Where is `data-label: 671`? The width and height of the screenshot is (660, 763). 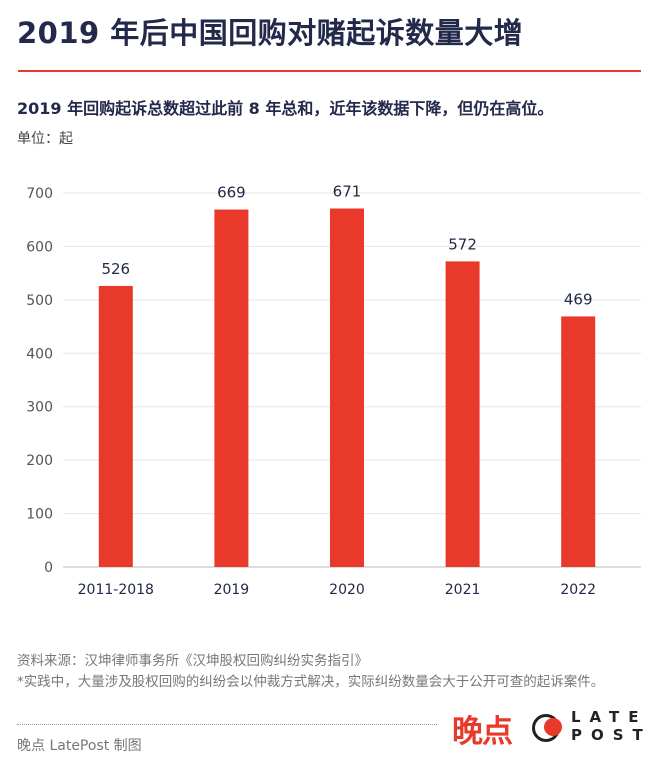 data-label: 671 is located at coordinates (347, 191).